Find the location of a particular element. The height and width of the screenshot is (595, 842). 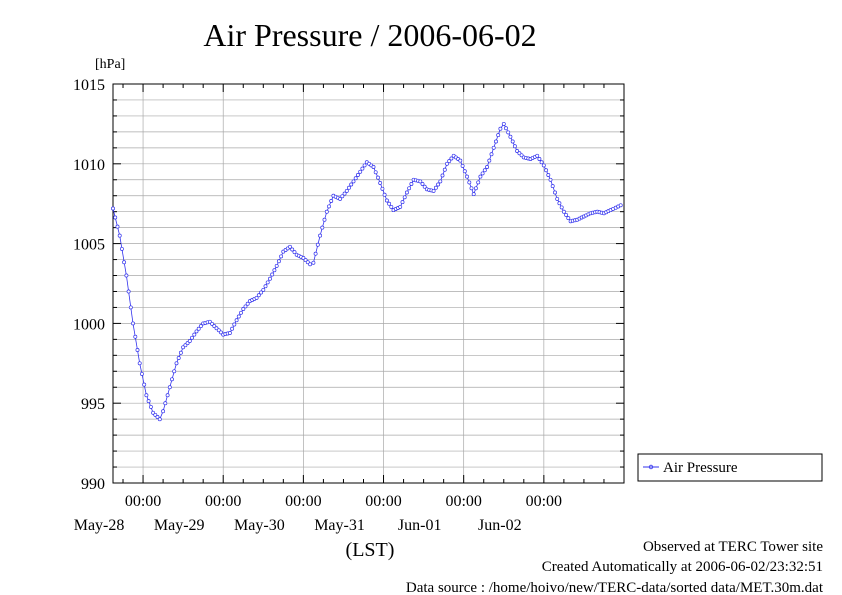

x-axis-label: (LST) is located at coordinates (370, 550).